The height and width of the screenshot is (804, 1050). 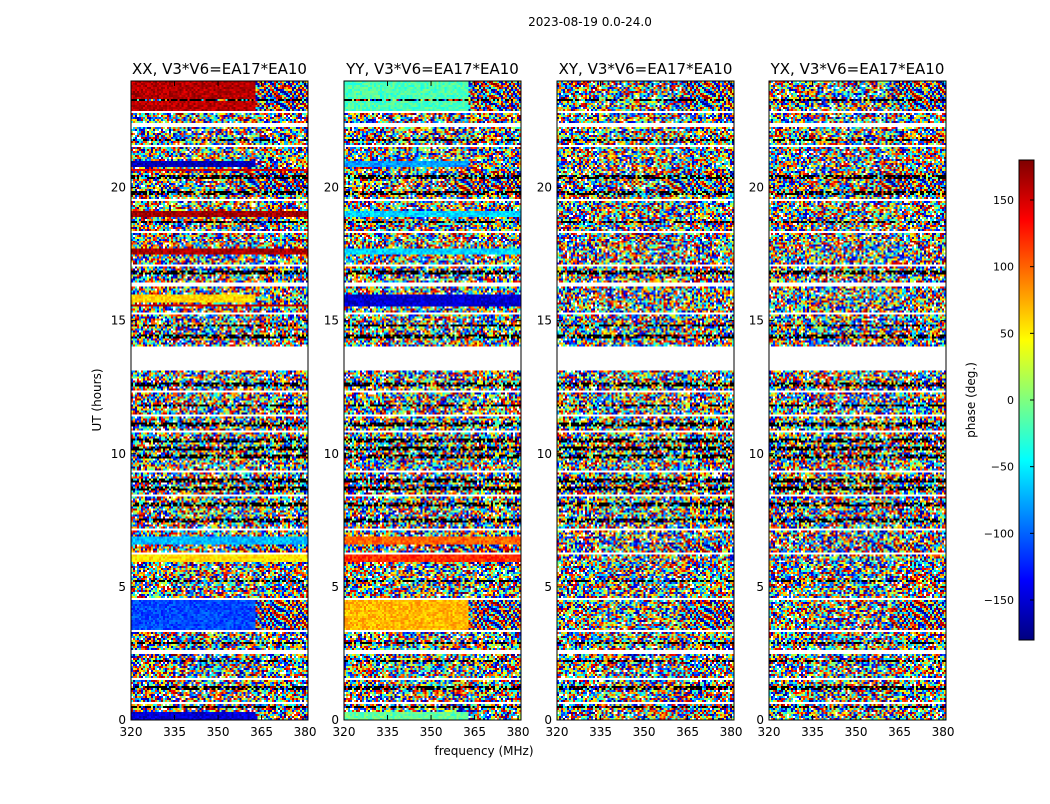 What do you see at coordinates (1002, 467) in the screenshot?
I see `colorbar-tick-label: −50` at bounding box center [1002, 467].